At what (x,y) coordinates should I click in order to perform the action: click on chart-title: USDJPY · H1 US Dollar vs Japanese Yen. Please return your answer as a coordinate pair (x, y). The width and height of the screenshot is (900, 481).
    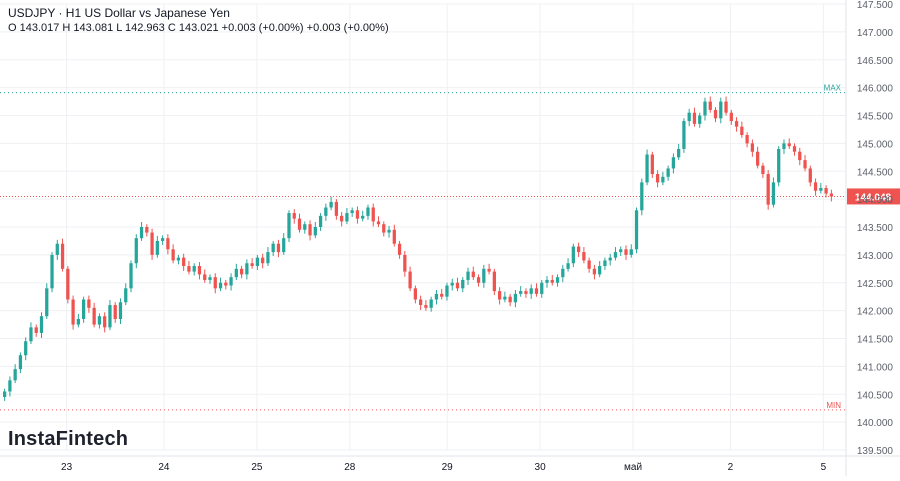
    Looking at the image, I should click on (119, 13).